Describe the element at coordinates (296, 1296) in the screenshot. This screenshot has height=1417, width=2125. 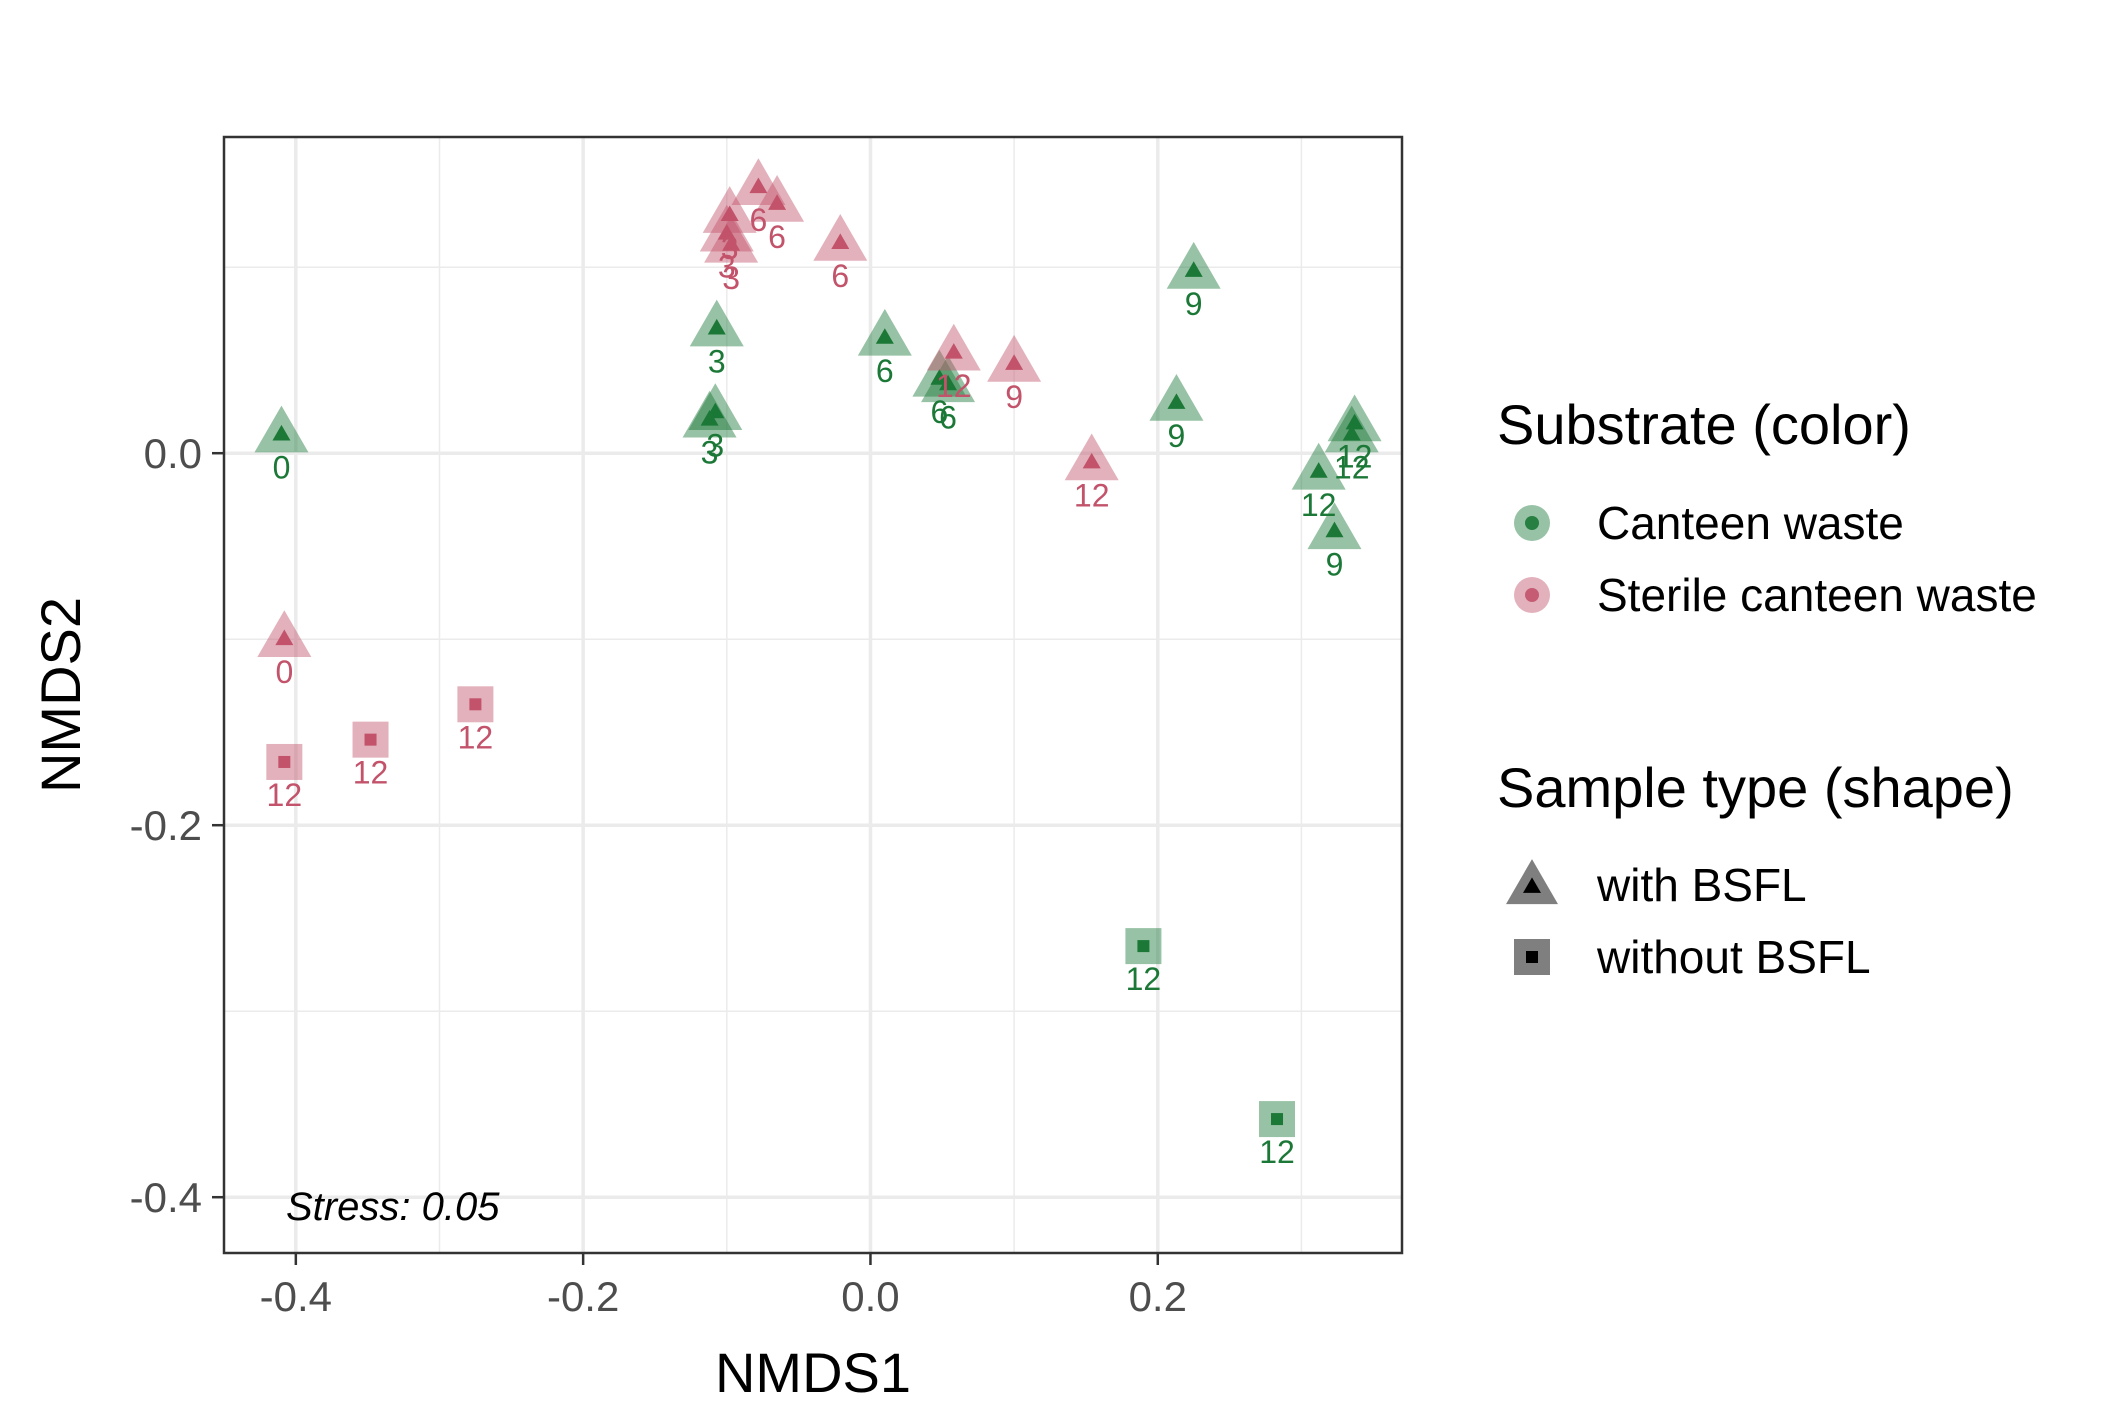
I see `x-tick-label: -0.4` at that location.